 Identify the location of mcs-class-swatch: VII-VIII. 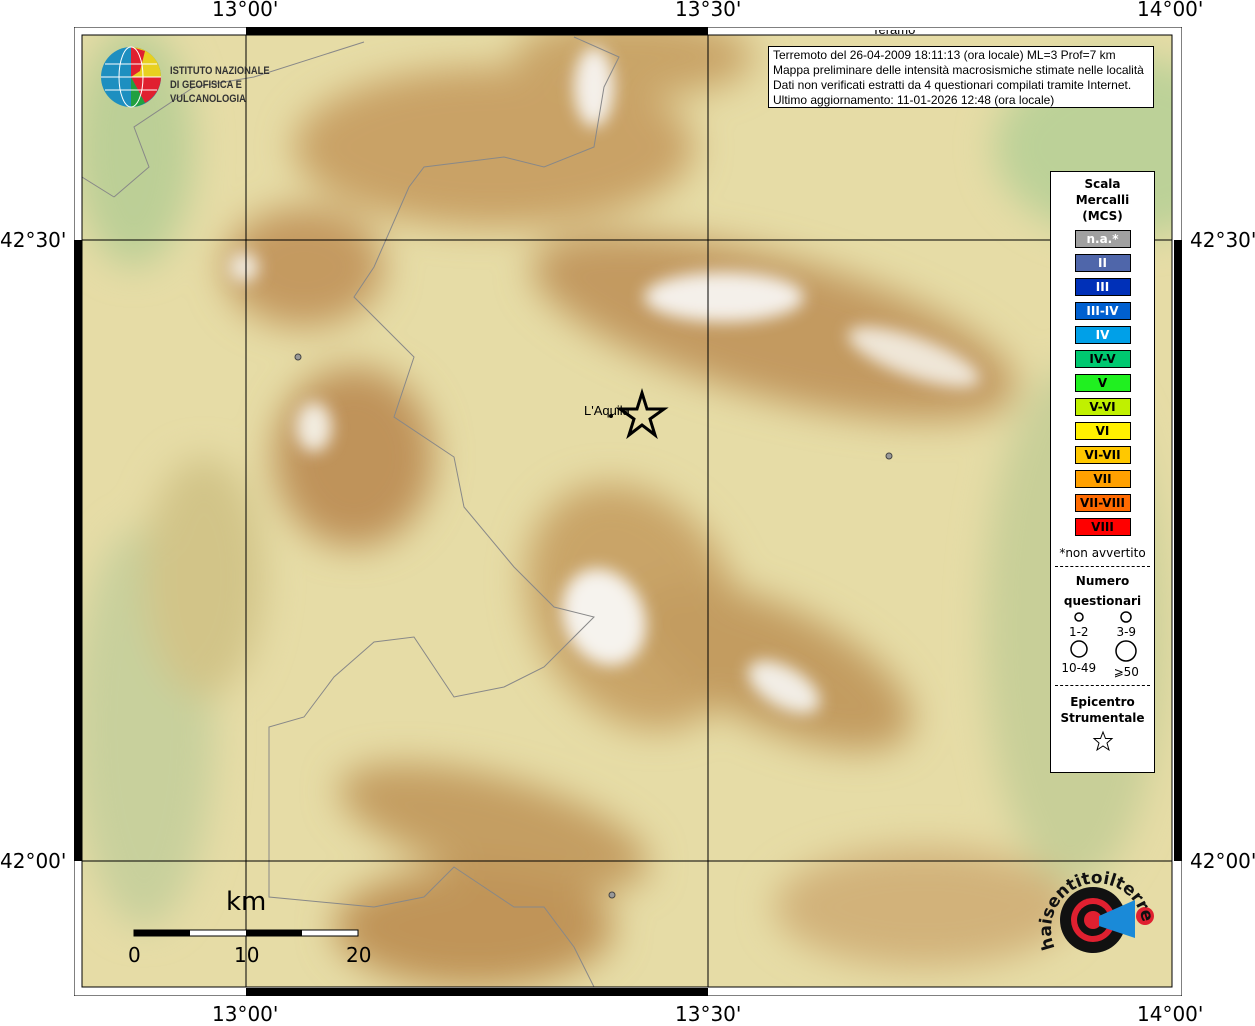
(1102, 503).